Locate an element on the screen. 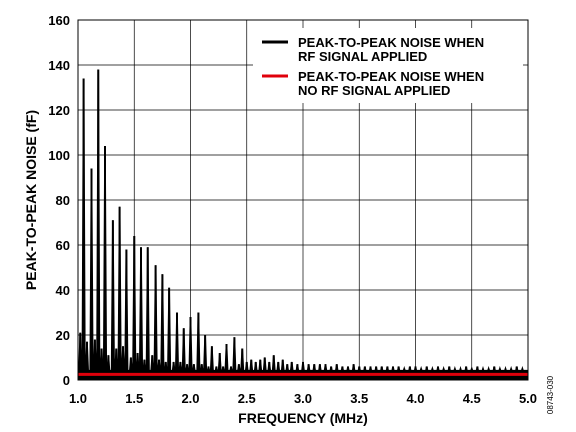 The image size is (576, 432). y-tick-label: 140 is located at coordinates (59, 65).